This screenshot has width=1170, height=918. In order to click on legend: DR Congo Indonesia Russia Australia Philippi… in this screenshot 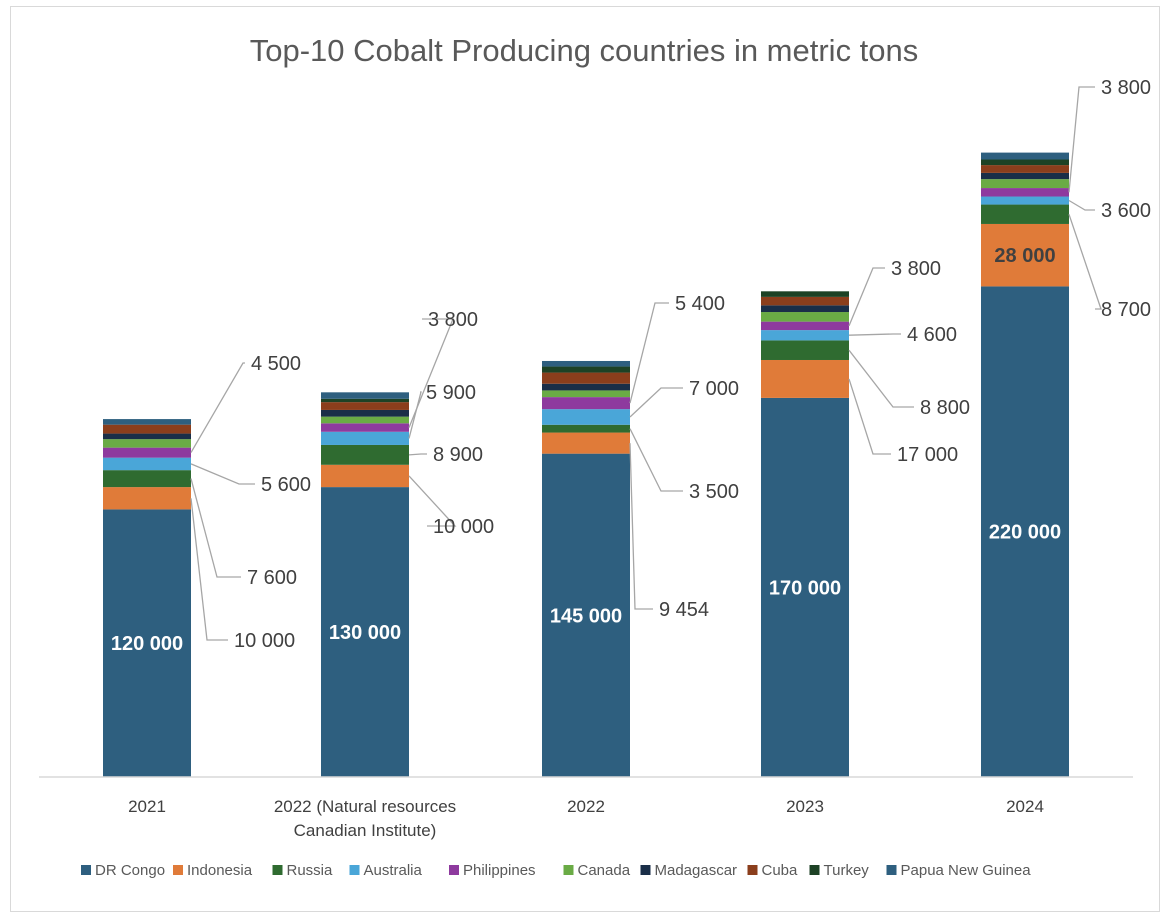, I will do `click(556, 870)`.